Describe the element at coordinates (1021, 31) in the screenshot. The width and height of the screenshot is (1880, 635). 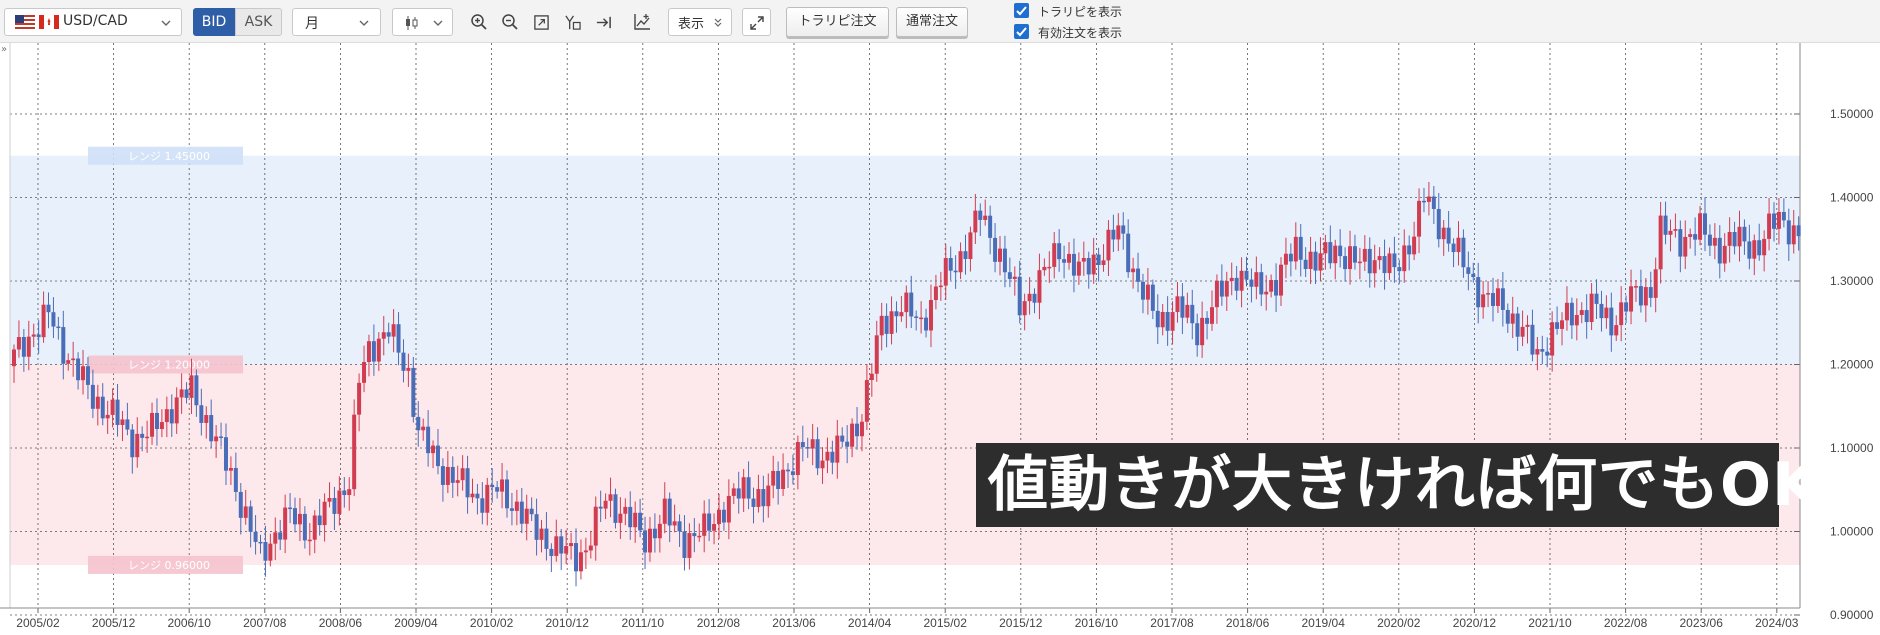
I see `show-orders-checkbox` at that location.